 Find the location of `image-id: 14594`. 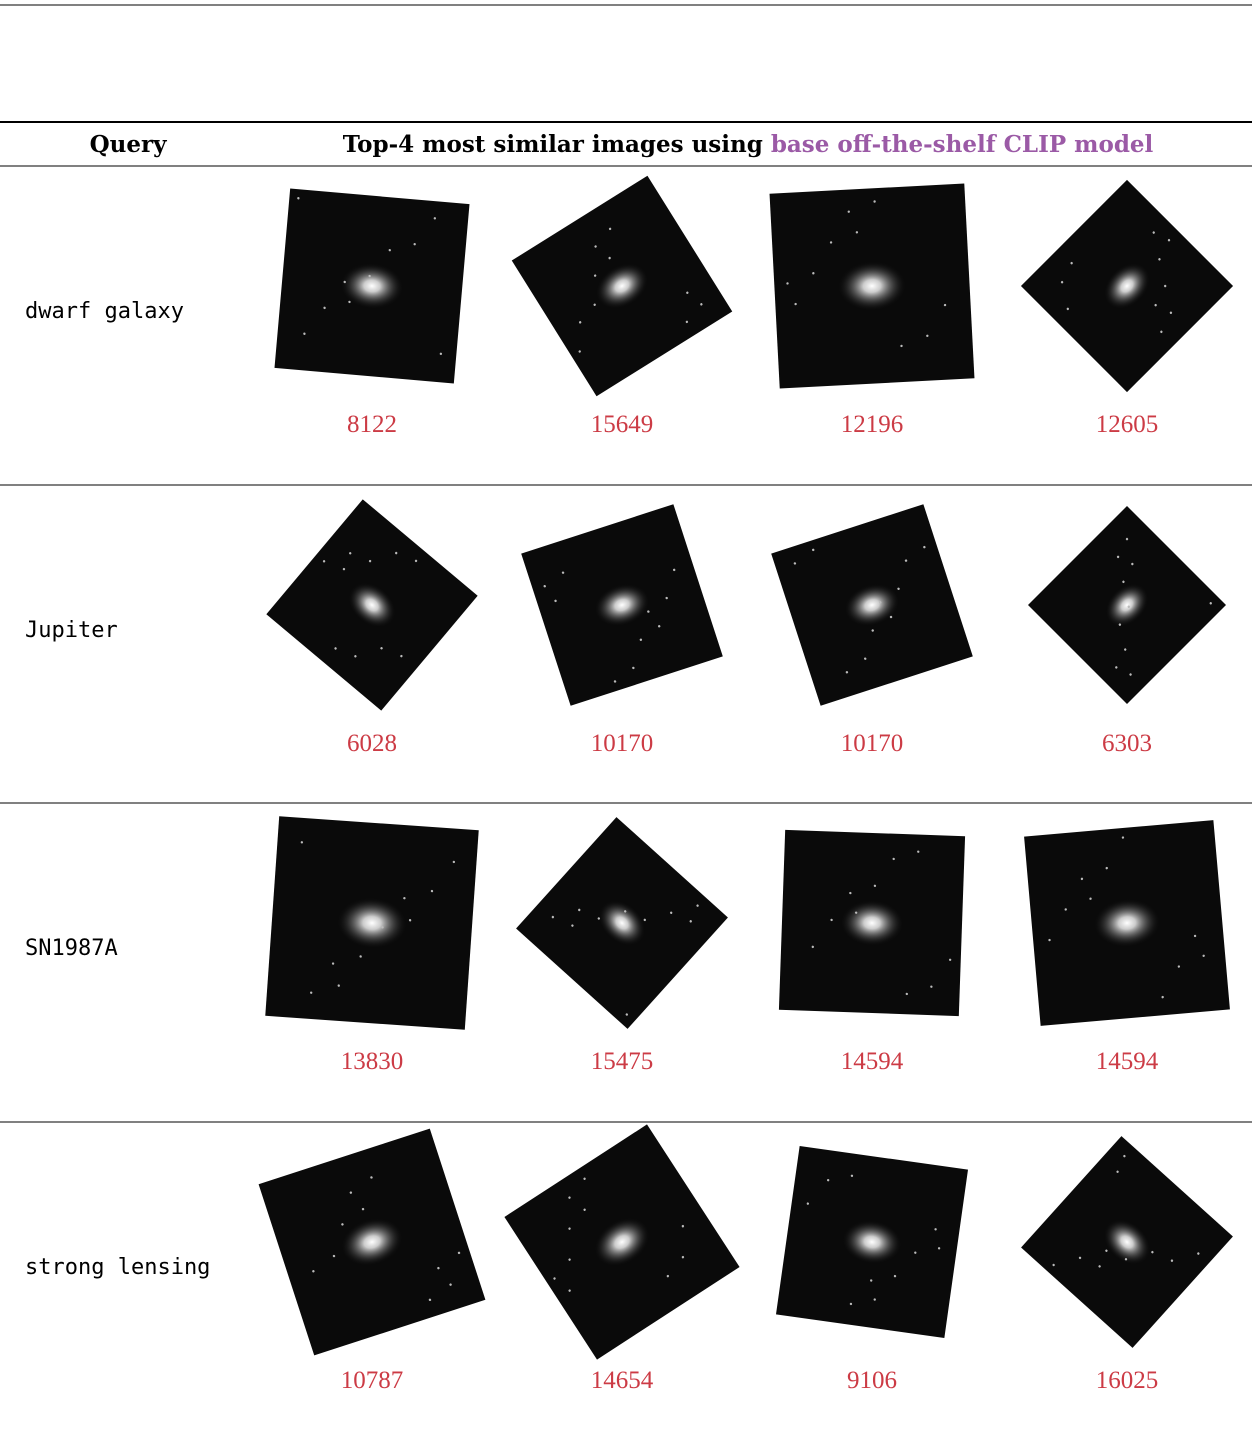

image-id: 14594 is located at coordinates (1127, 1061).